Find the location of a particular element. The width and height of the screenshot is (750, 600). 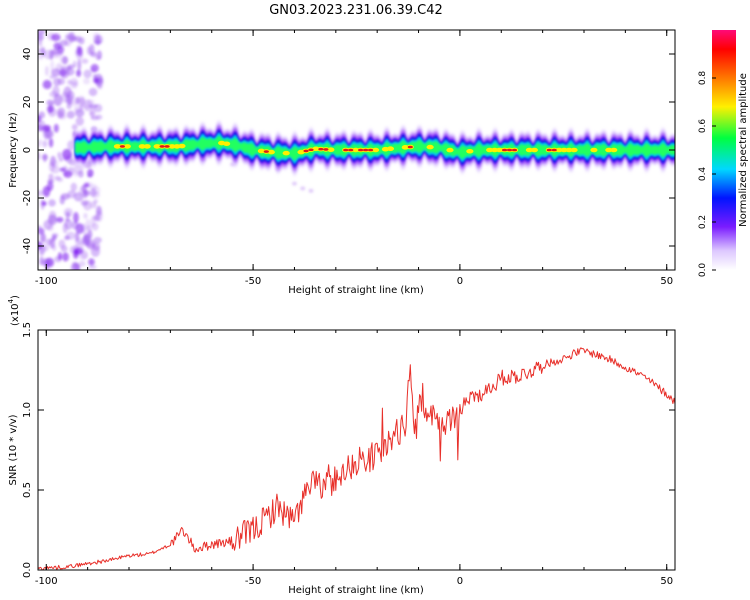

snr-ylabel: SNR (10 * v/v) is located at coordinates (13, 449).